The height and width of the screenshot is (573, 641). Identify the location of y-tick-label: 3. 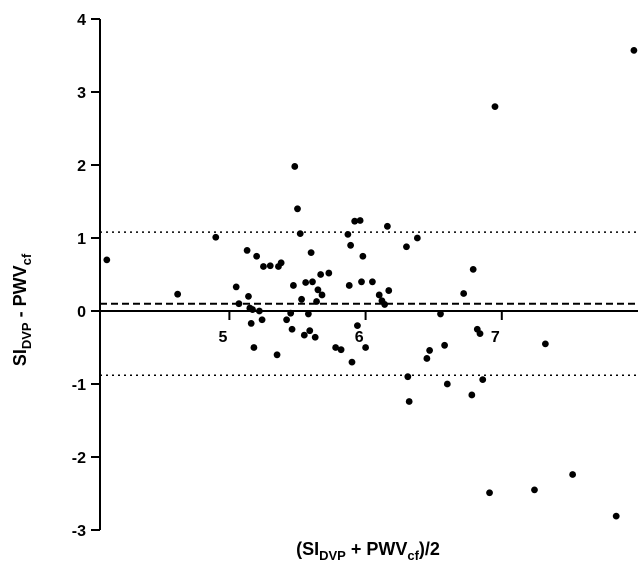
(81, 93).